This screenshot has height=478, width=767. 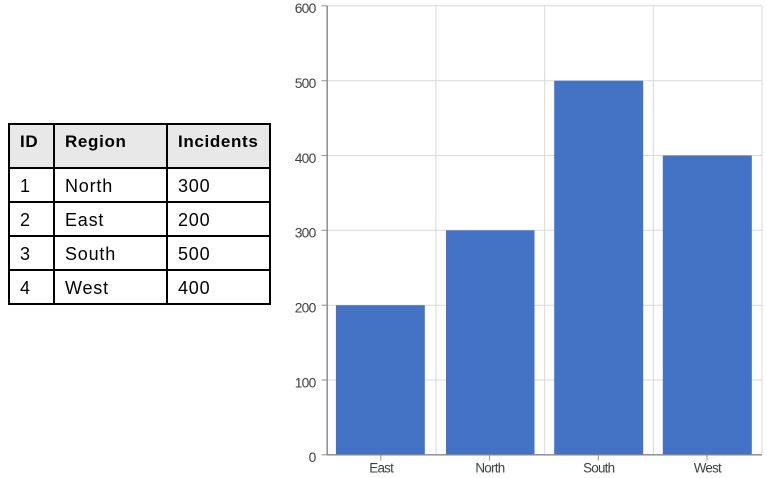 What do you see at coordinates (306, 158) in the screenshot?
I see `svg-text: 400` at bounding box center [306, 158].